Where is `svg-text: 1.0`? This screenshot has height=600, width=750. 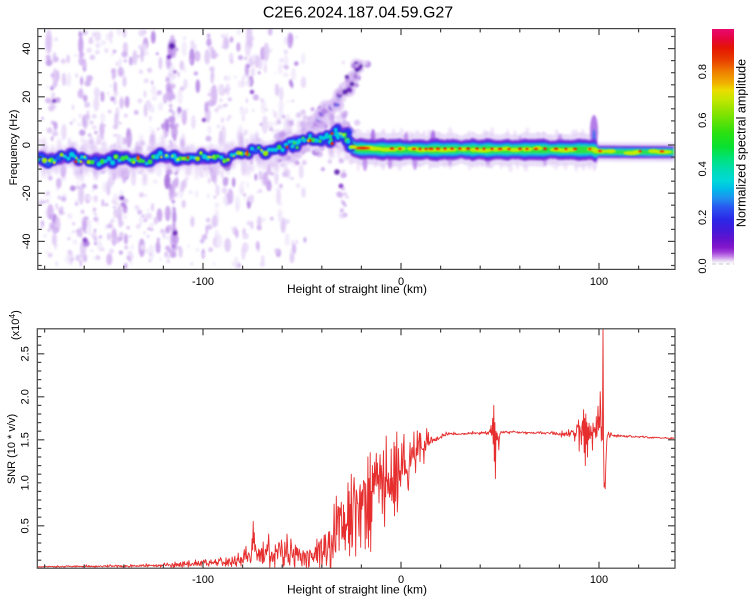 svg-text: 1.0 is located at coordinates (26, 482).